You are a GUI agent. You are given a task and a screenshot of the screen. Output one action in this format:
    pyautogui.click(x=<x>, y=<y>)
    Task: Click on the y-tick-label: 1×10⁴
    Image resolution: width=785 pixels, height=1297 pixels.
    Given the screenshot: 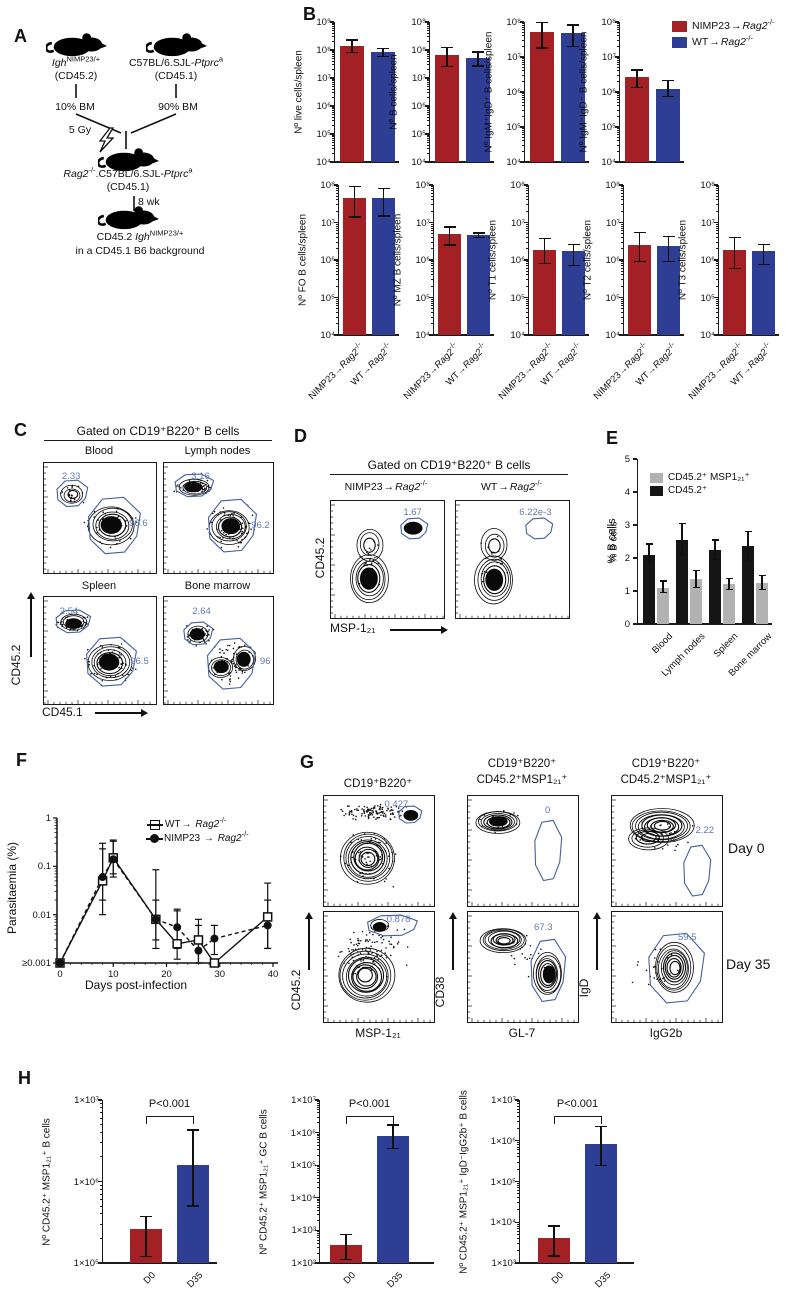 What is the action you would take?
    pyautogui.click(x=303, y=1198)
    